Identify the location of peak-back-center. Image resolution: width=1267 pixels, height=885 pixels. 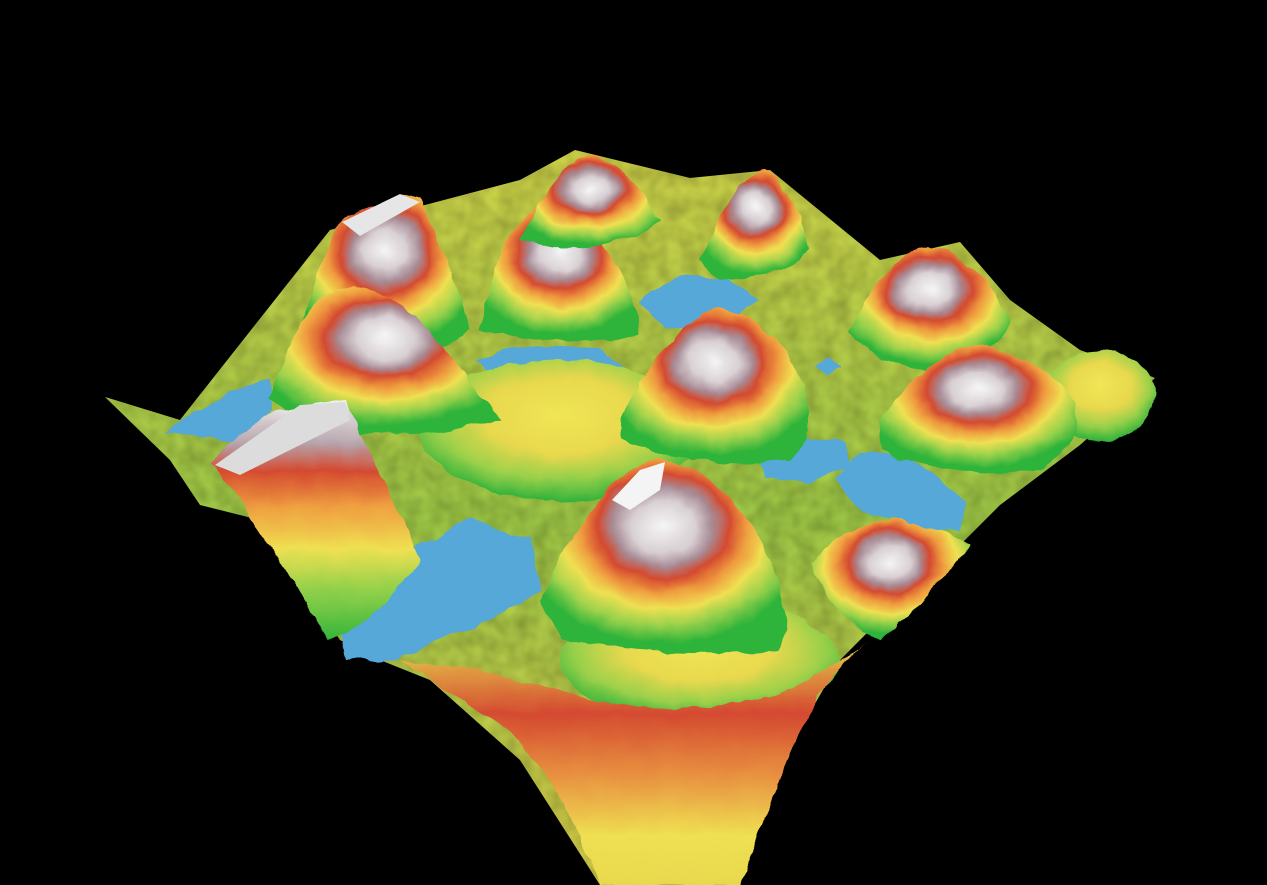
(560, 273).